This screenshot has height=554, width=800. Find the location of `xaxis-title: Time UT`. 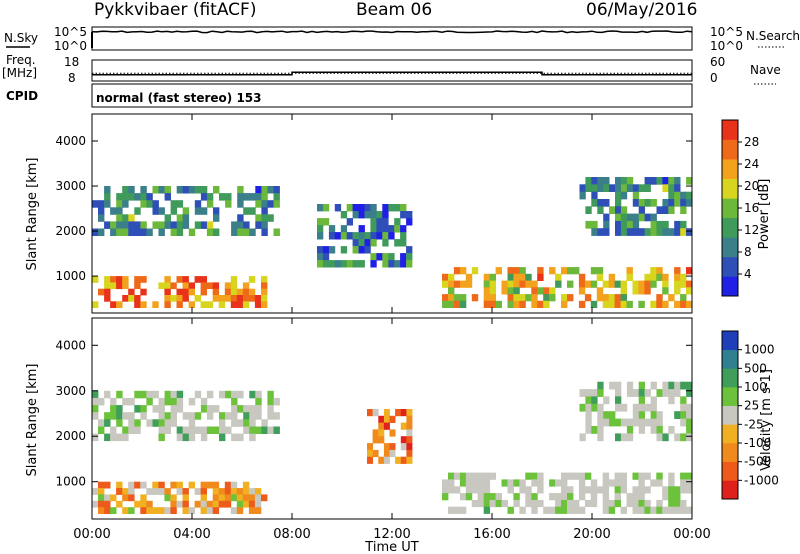

xaxis-title: Time UT is located at coordinates (391, 547).